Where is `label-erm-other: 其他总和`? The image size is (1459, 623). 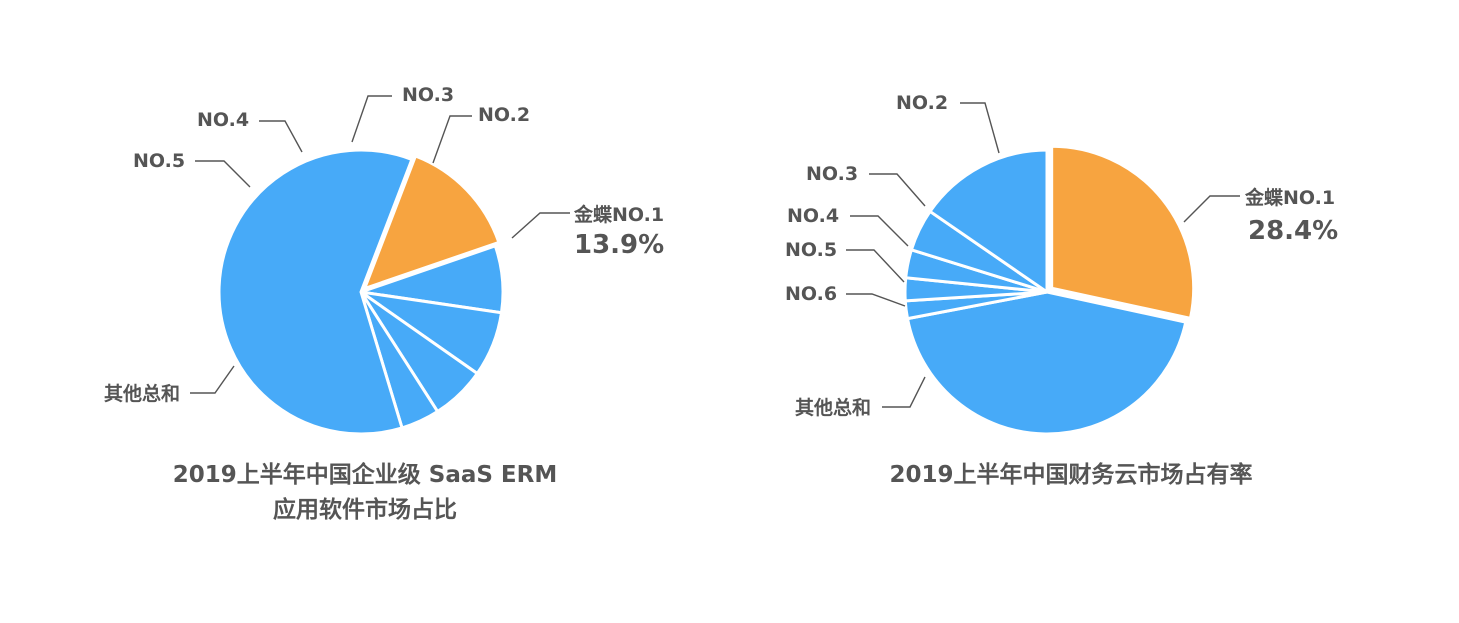 label-erm-other: 其他总和 is located at coordinates (142, 393).